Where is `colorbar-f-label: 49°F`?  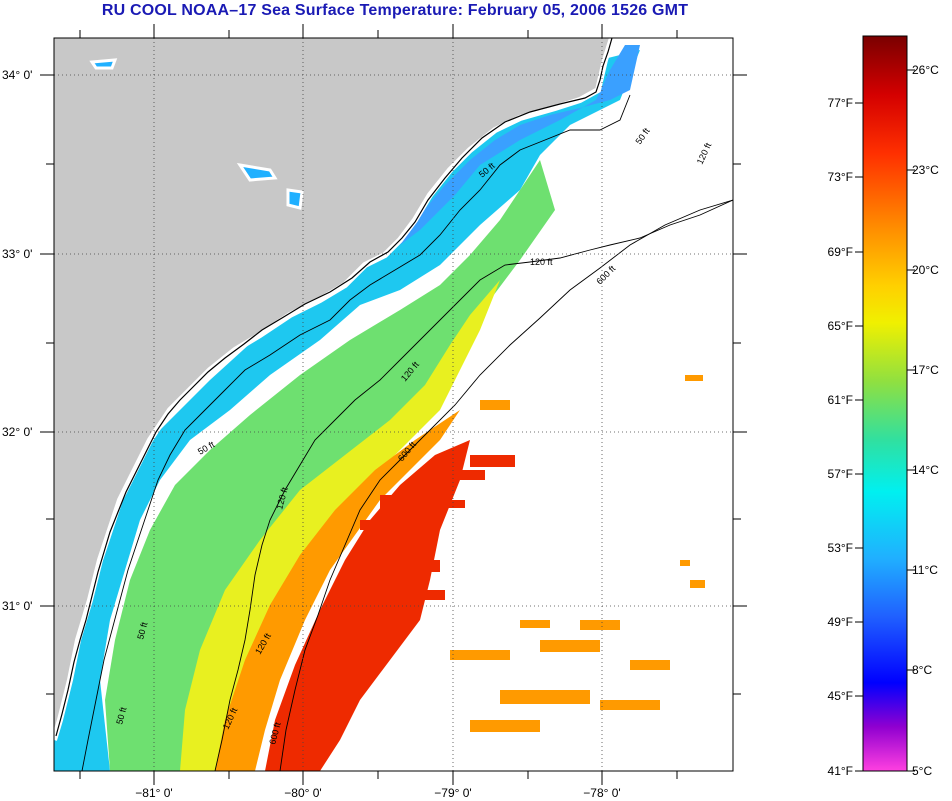
colorbar-f-label: 49°F is located at coordinates (840, 622).